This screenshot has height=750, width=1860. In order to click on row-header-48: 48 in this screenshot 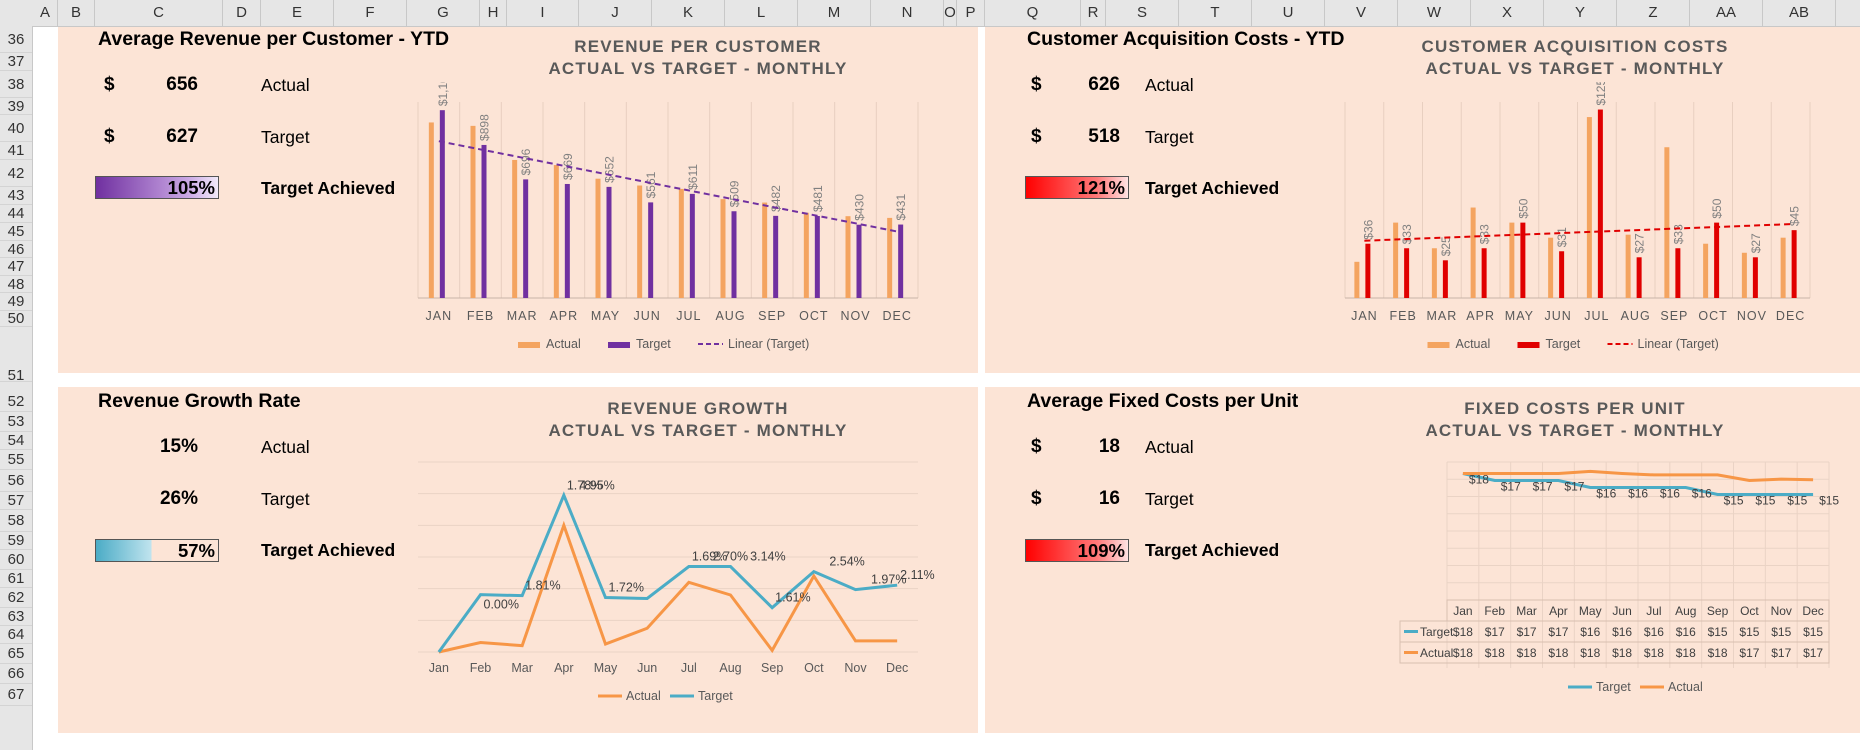, I will do `click(16, 284)`.